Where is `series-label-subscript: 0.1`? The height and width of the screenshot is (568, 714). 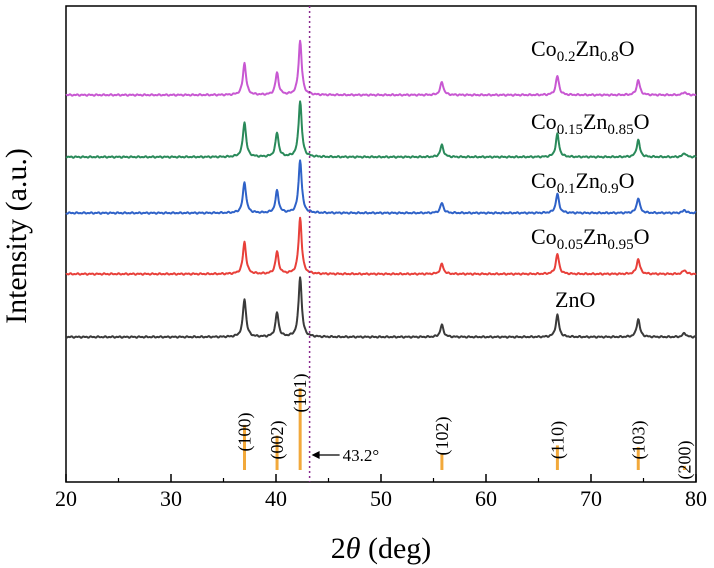
series-label-subscript: 0.1 is located at coordinates (566, 189).